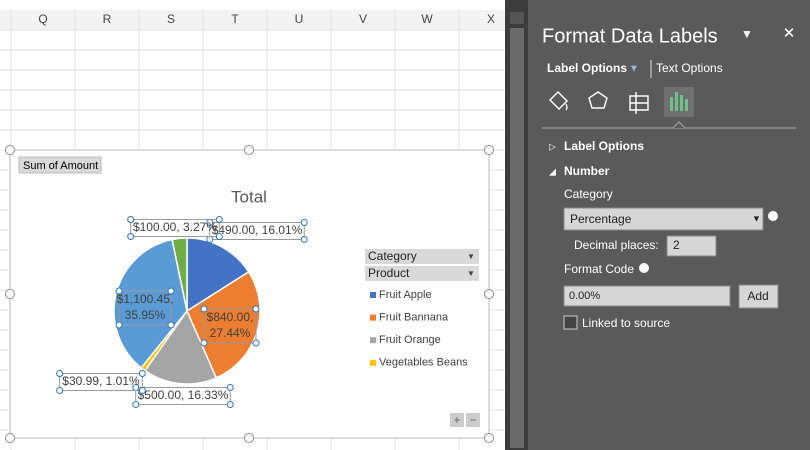 This screenshot has height=450, width=810. I want to click on selected-tab, so click(679, 102).